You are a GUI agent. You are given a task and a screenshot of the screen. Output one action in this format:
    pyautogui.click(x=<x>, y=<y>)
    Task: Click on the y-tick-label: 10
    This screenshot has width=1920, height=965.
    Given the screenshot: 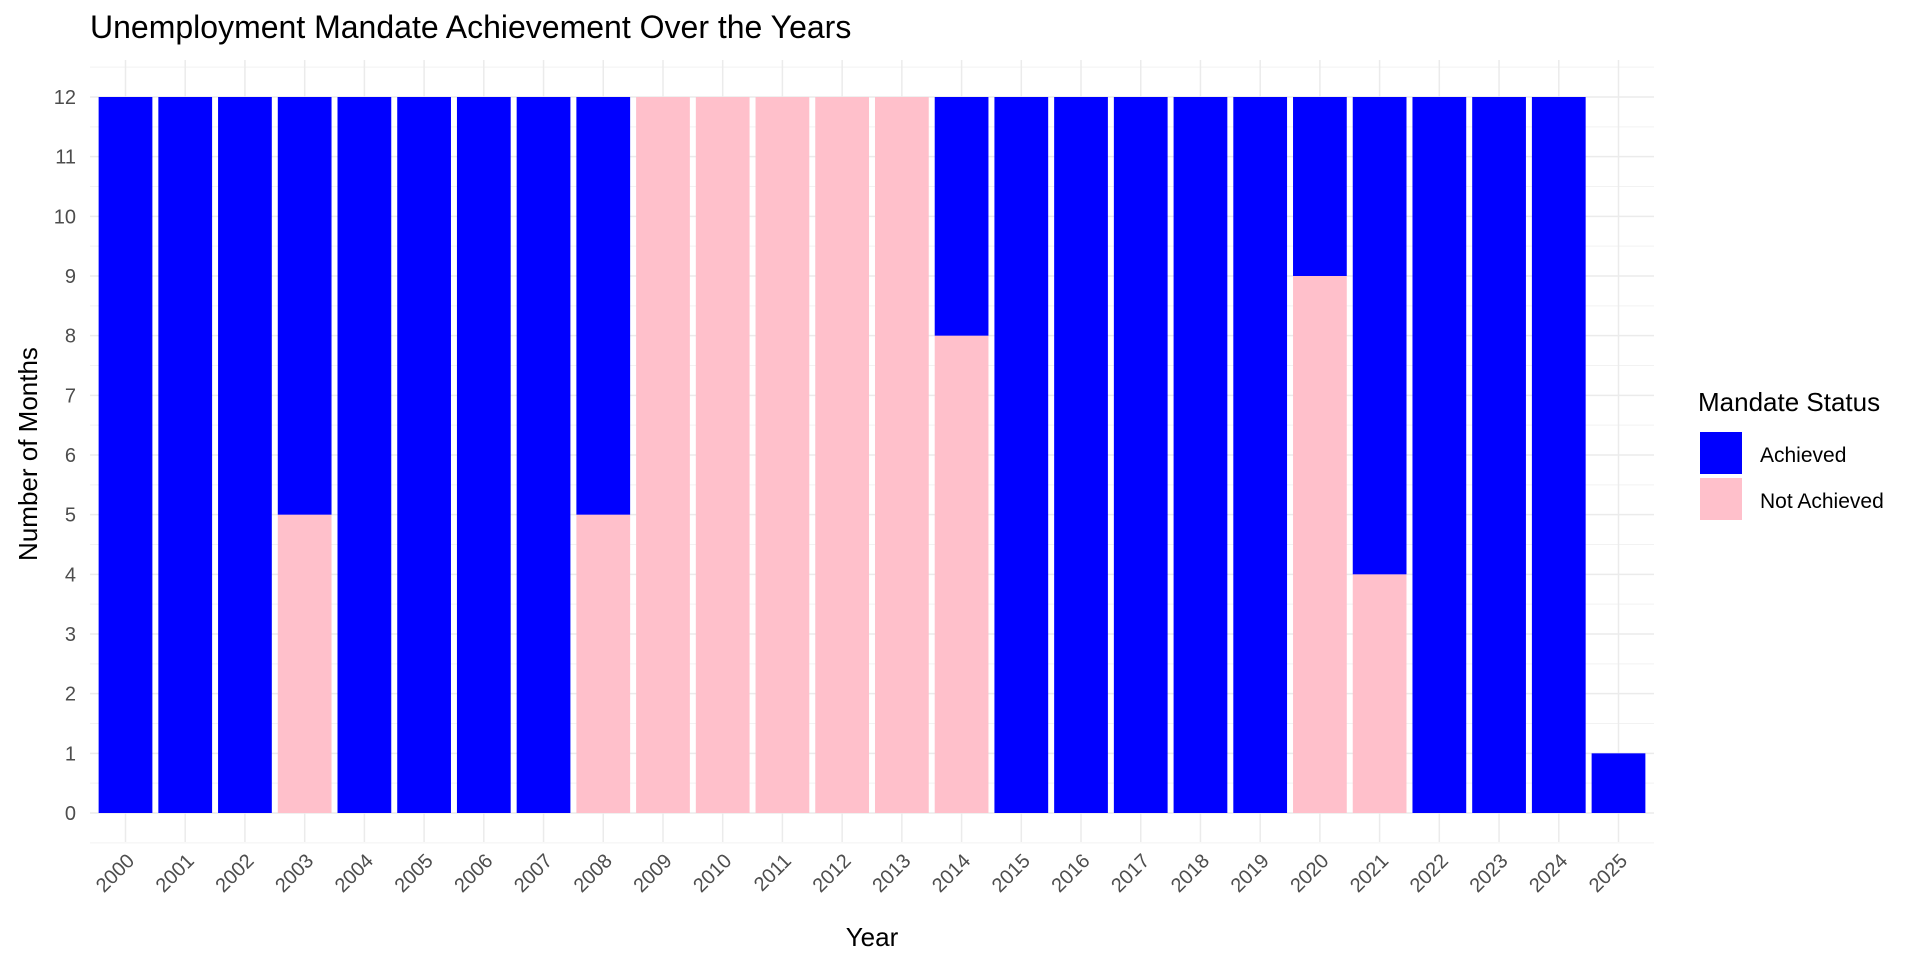 What is the action you would take?
    pyautogui.click(x=65, y=217)
    